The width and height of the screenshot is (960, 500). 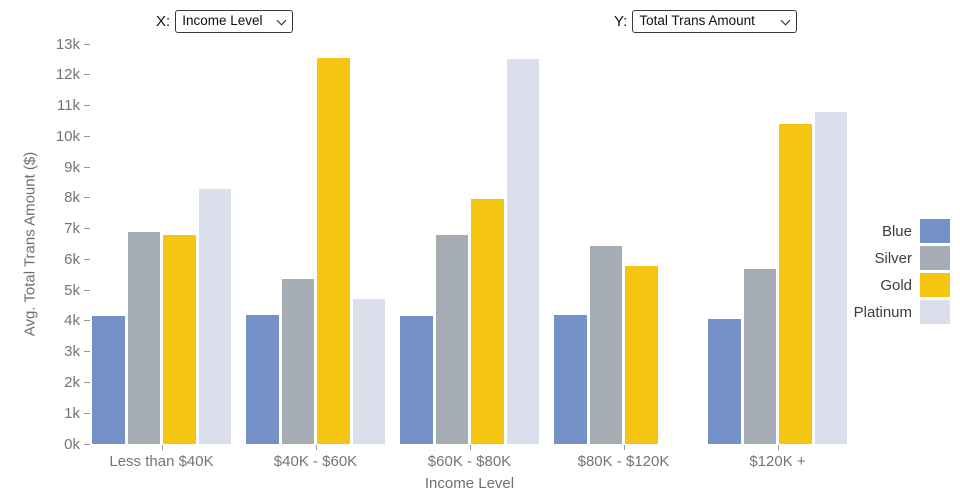 I want to click on legend-label: Silver, so click(x=893, y=258).